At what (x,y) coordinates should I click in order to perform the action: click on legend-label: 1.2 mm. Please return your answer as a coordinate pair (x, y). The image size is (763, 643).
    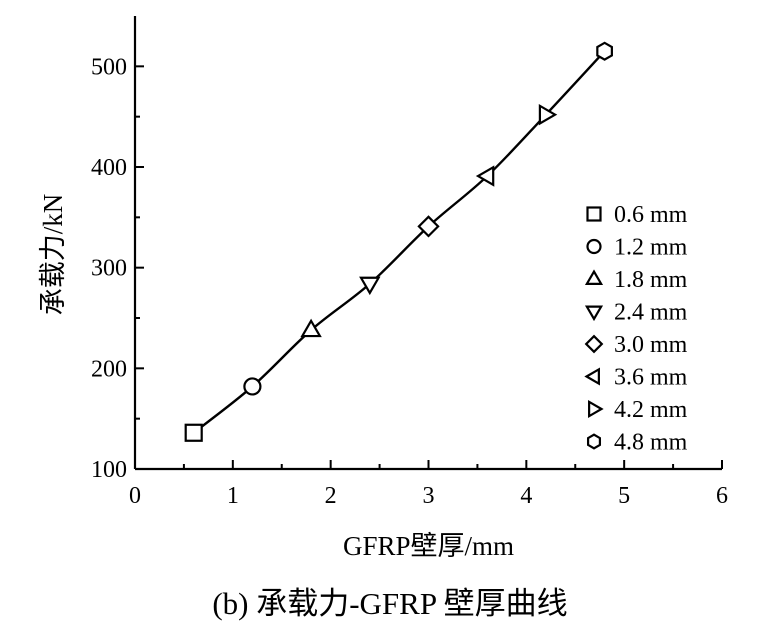
    Looking at the image, I should click on (651, 248).